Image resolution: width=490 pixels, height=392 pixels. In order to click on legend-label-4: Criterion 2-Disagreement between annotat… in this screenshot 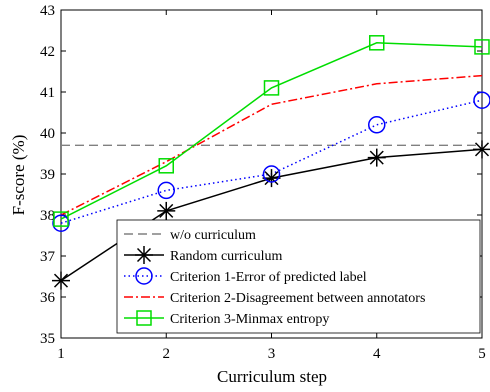, I will do `click(297, 298)`.